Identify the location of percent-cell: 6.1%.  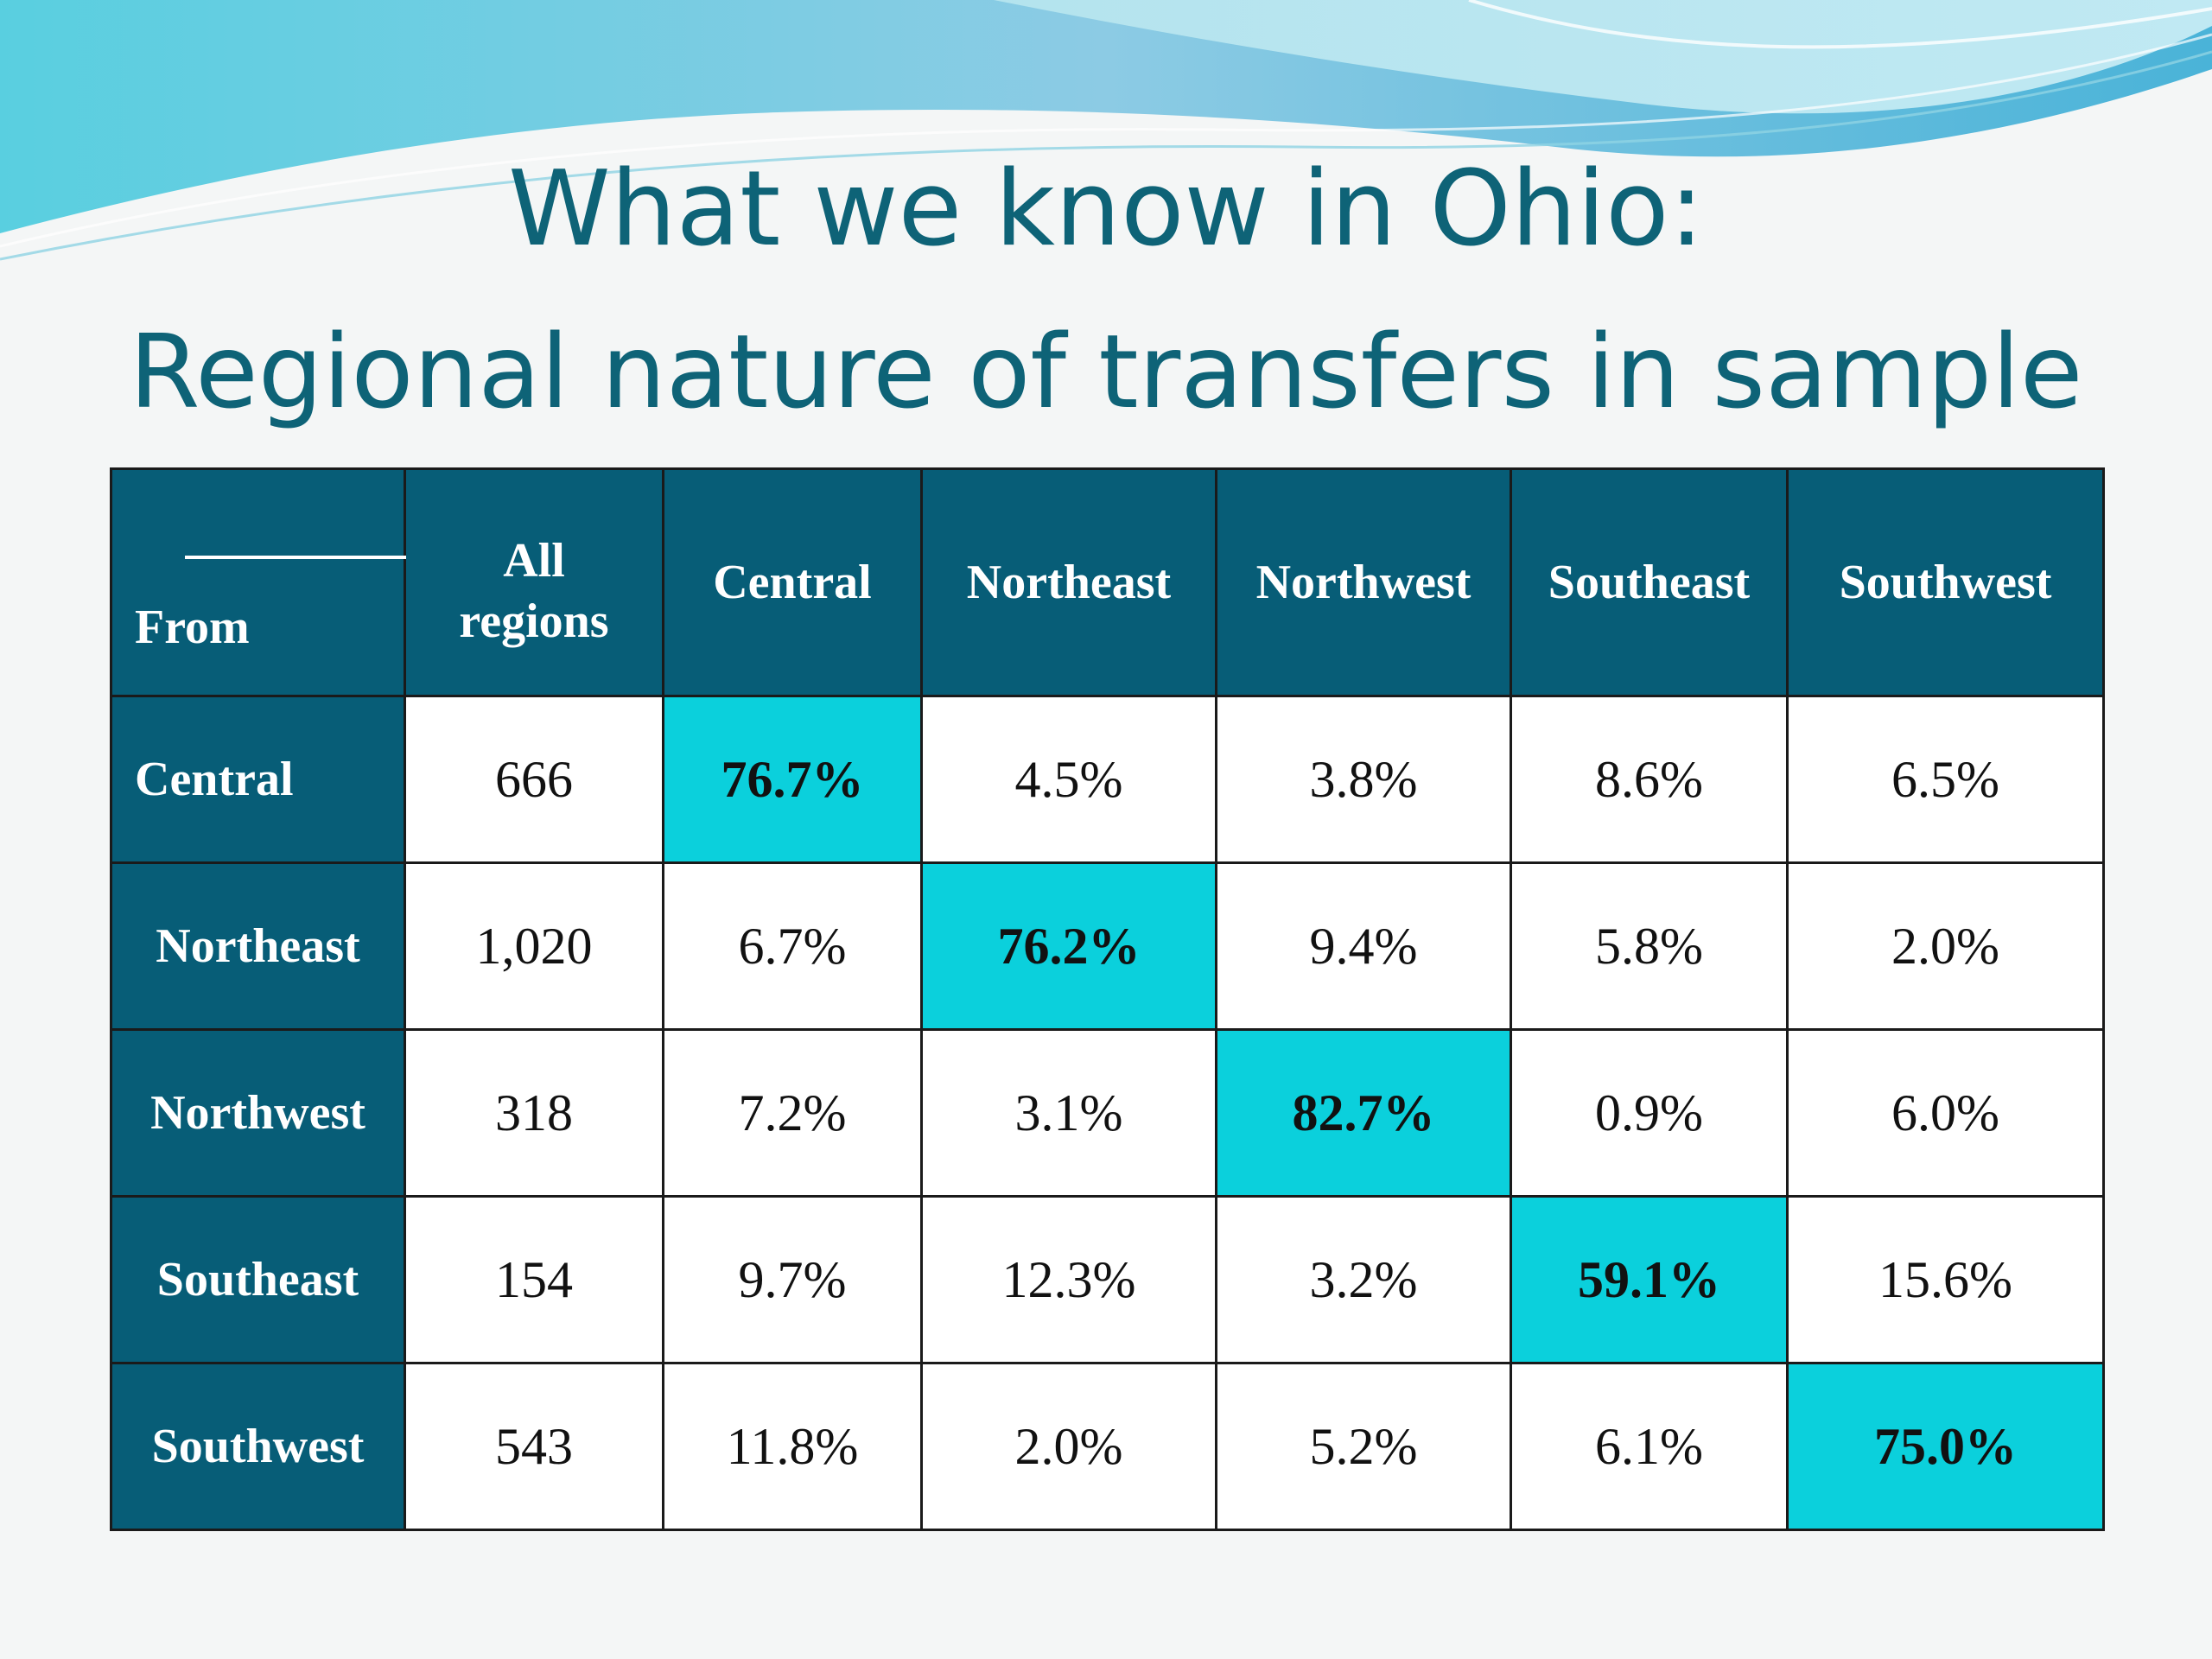
(1649, 1446).